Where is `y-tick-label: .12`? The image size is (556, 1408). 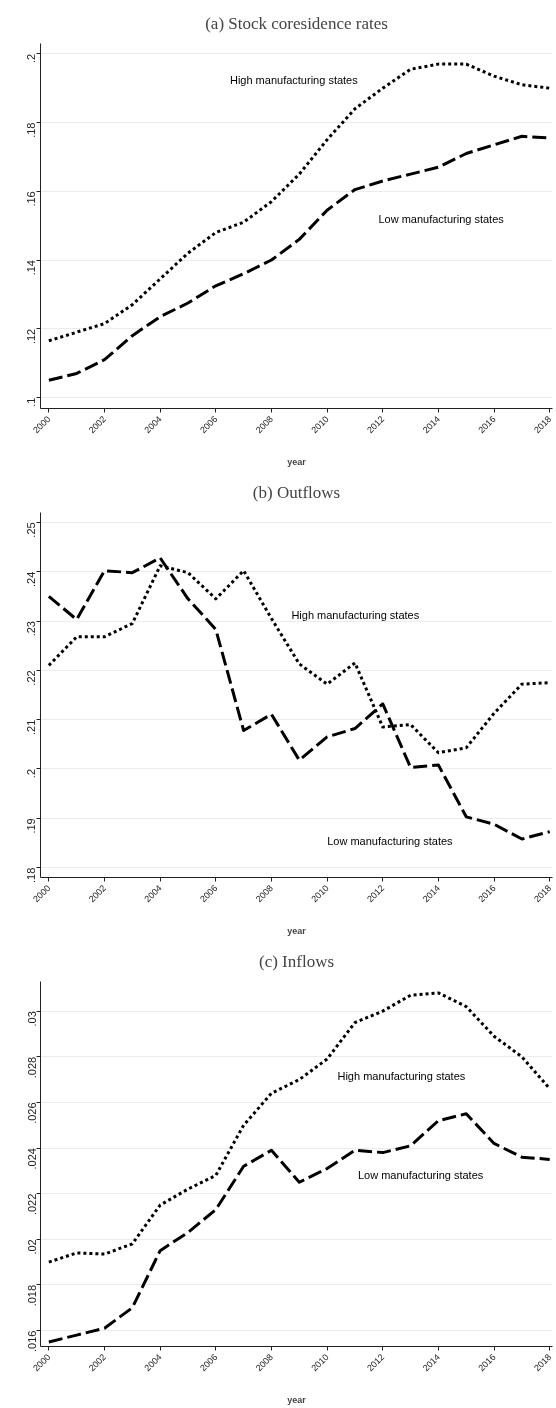 y-tick-label: .12 is located at coordinates (31, 336).